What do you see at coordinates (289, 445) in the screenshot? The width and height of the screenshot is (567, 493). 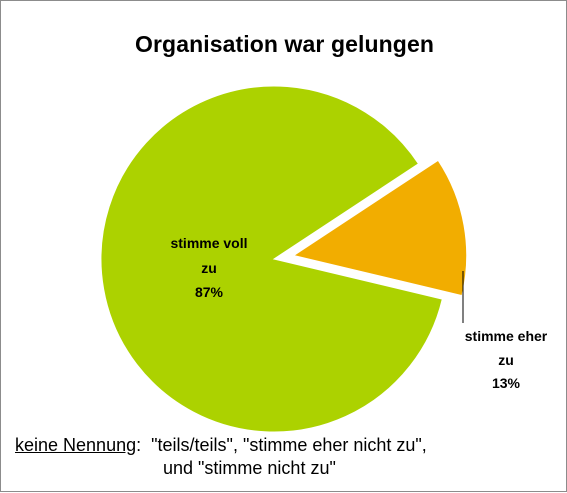 I see `footnote-text-line1: "teils/teils", "stimme eher nicht zu",` at bounding box center [289, 445].